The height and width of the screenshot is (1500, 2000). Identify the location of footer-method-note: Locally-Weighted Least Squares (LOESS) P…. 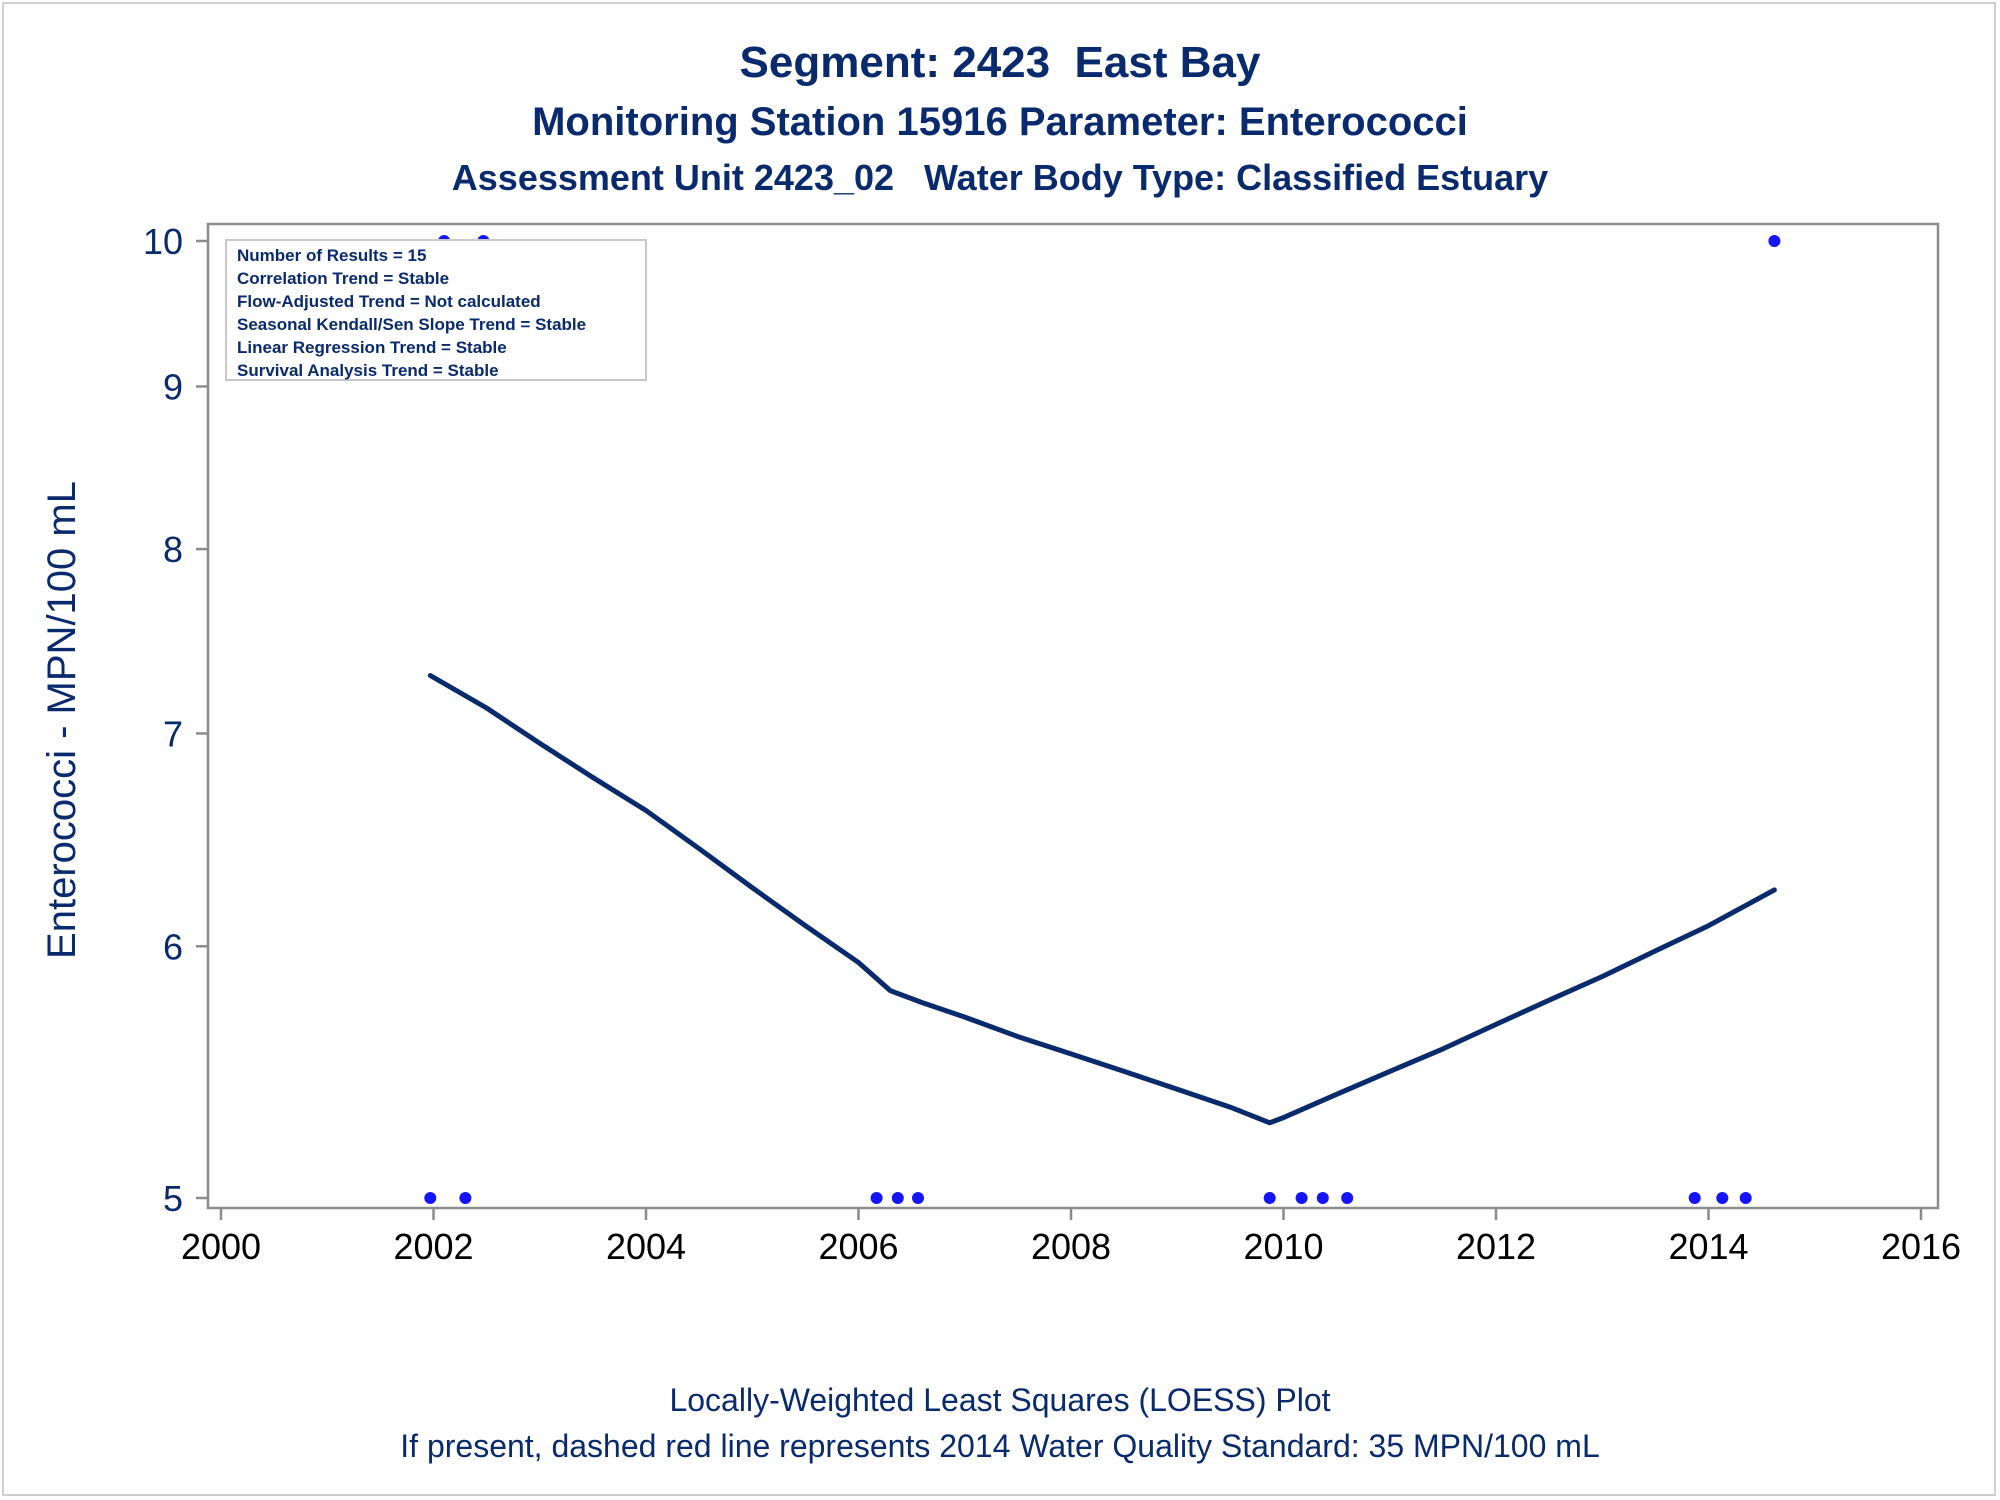
(1000, 1400).